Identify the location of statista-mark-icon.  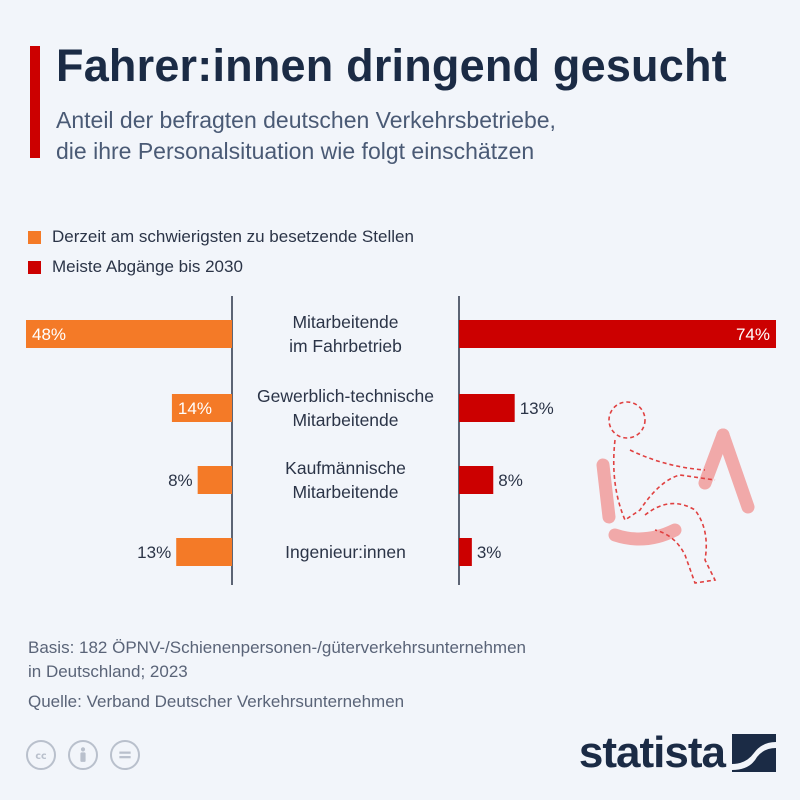
(754, 753).